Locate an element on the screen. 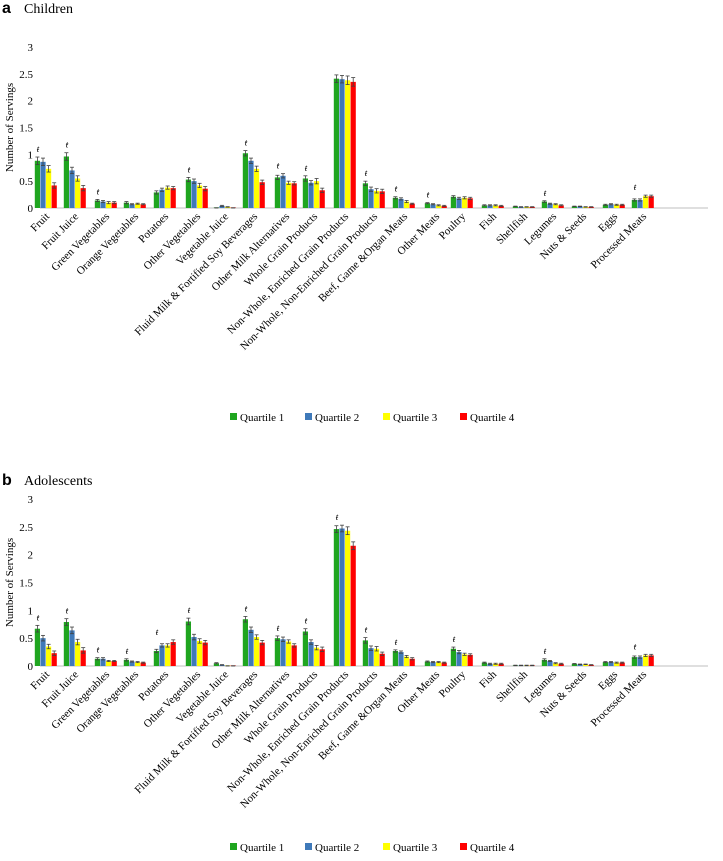  y-tick-label: 0 is located at coordinates (31, 209).